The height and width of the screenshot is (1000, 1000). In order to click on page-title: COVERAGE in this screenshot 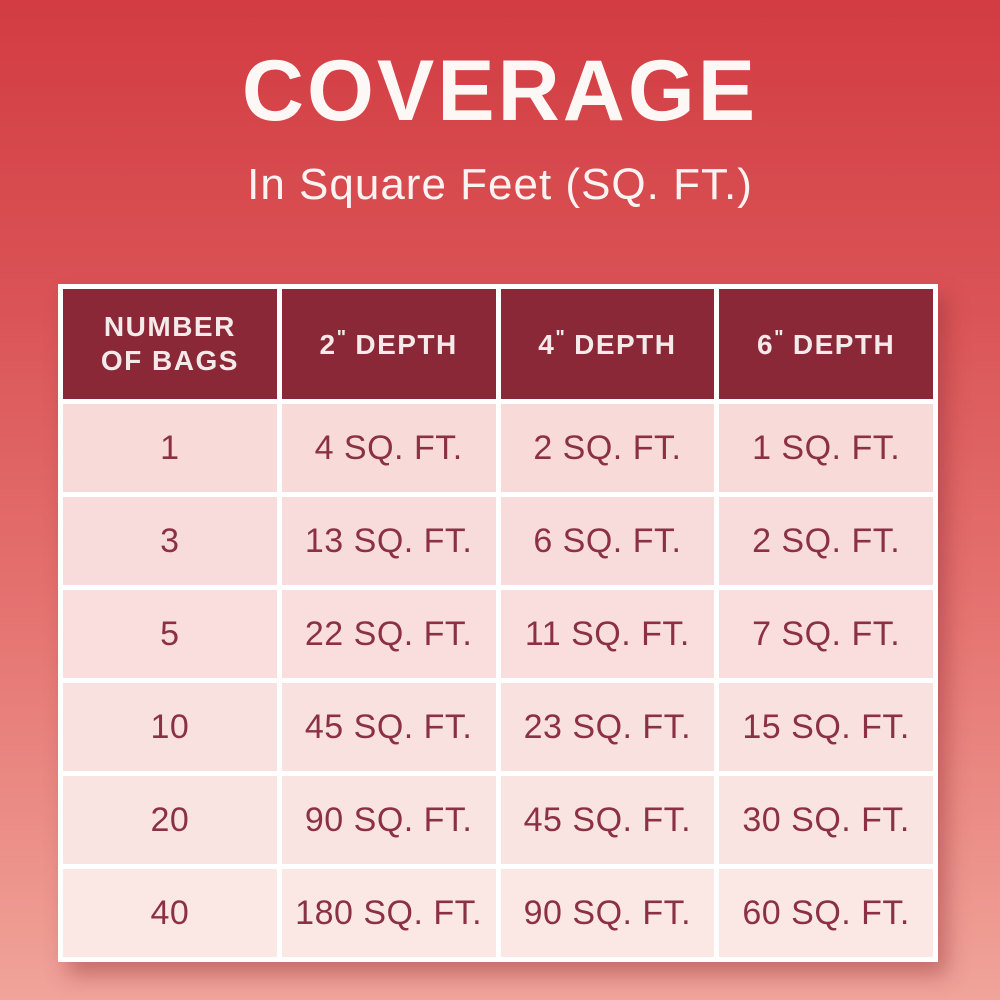, I will do `click(500, 91)`.